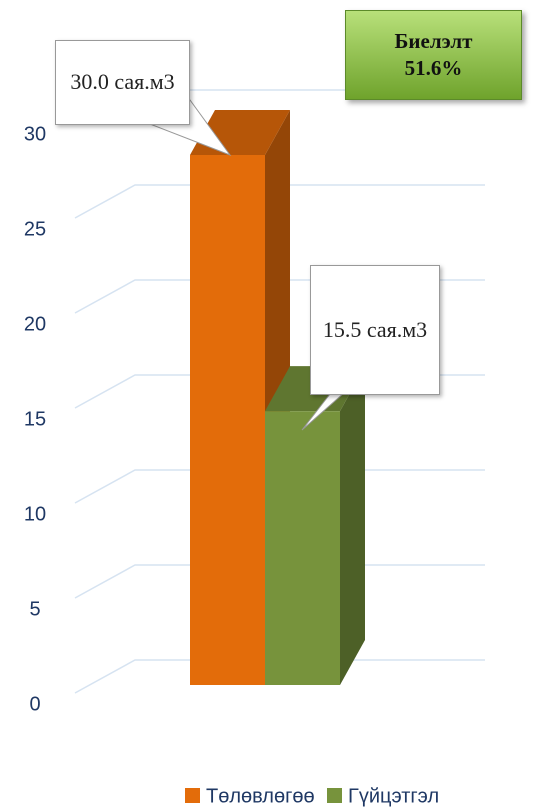  Describe the element at coordinates (35, 324) in the screenshot. I see `y-tick-label: 20` at that location.